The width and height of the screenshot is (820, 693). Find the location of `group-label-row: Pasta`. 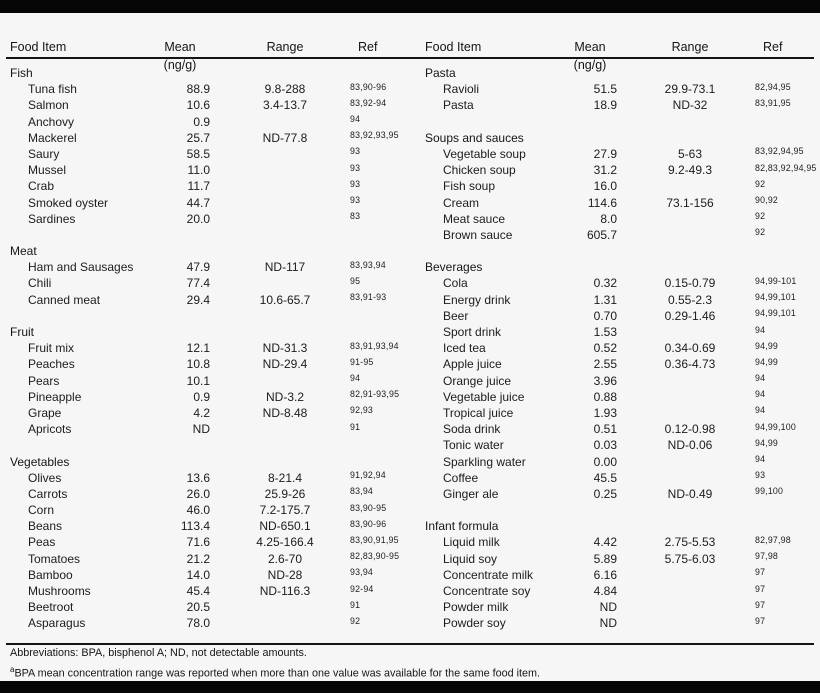

group-label-row: Pasta is located at coordinates (620, 73).